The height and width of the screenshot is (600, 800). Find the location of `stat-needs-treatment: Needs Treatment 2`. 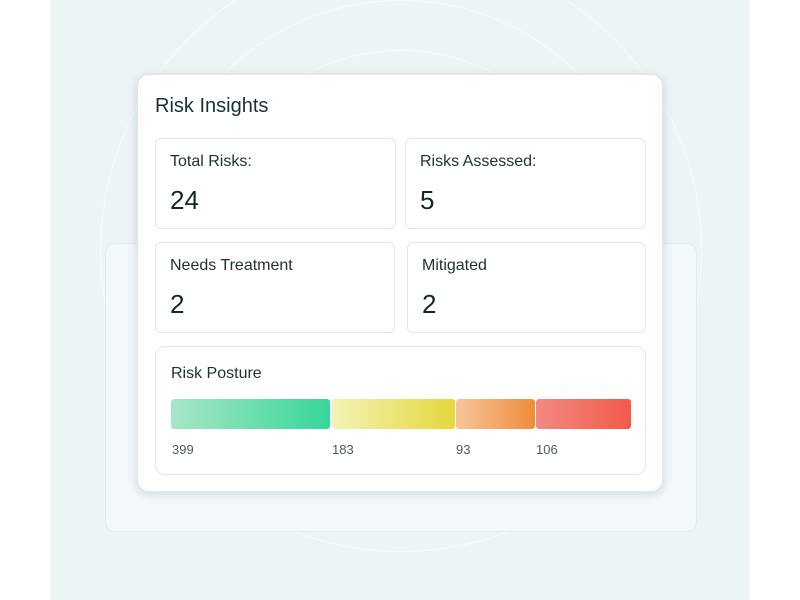

stat-needs-treatment: Needs Treatment 2 is located at coordinates (275, 287).